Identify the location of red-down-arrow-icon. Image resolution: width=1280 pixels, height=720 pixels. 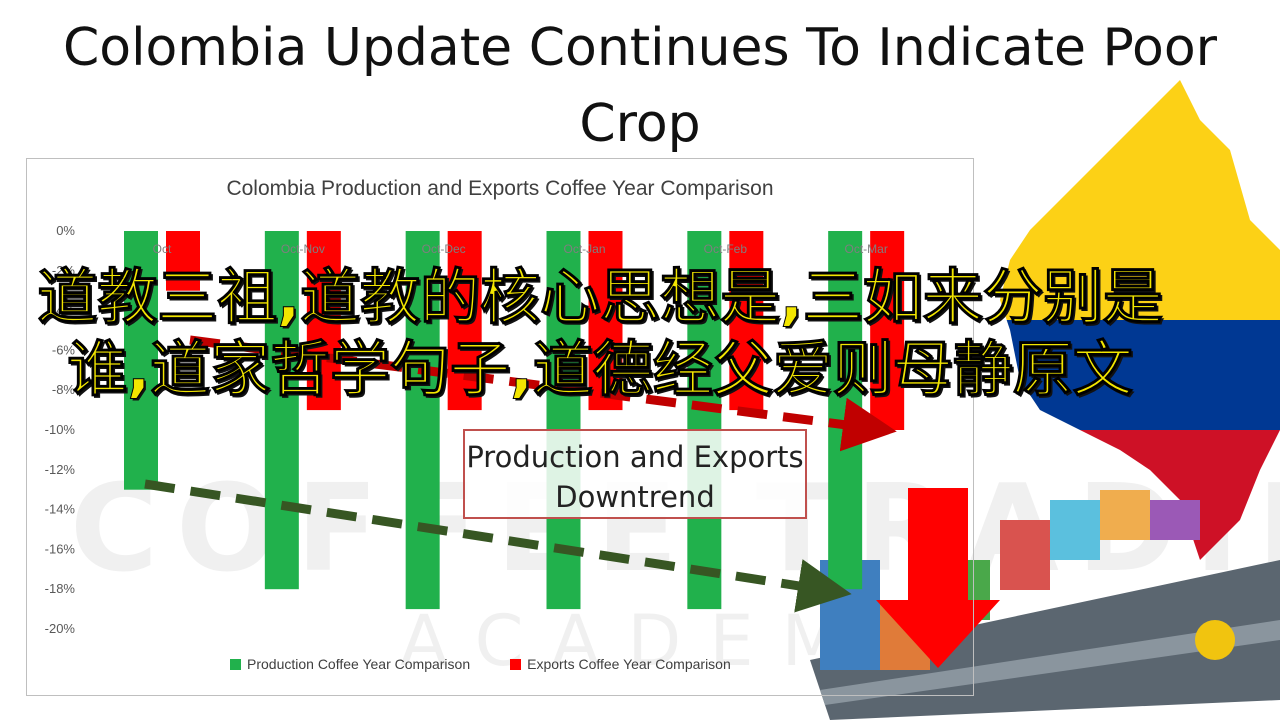
(938, 578).